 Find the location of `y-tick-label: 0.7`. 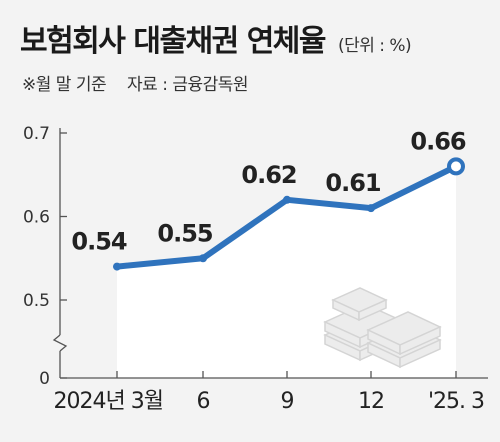

y-tick-label: 0.7 is located at coordinates (36, 134).